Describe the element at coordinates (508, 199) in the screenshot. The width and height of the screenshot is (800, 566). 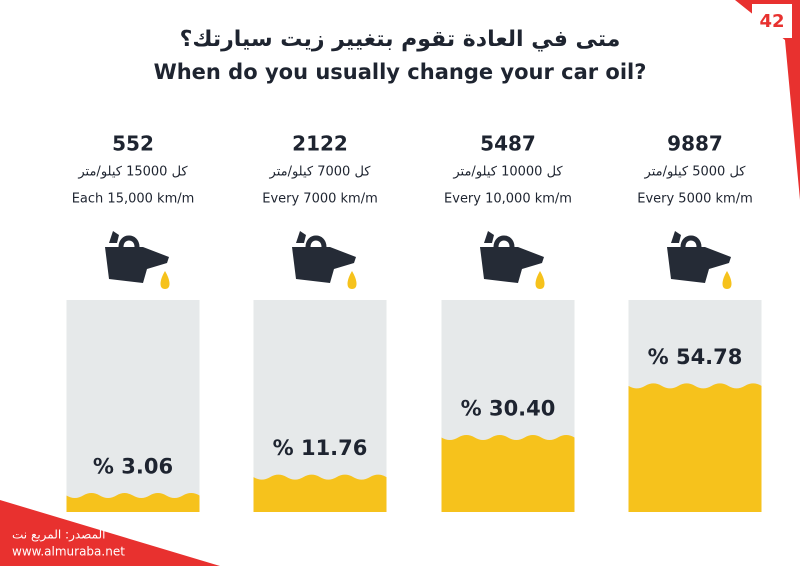
I see `category-en: Every 10,000 km/m` at that location.